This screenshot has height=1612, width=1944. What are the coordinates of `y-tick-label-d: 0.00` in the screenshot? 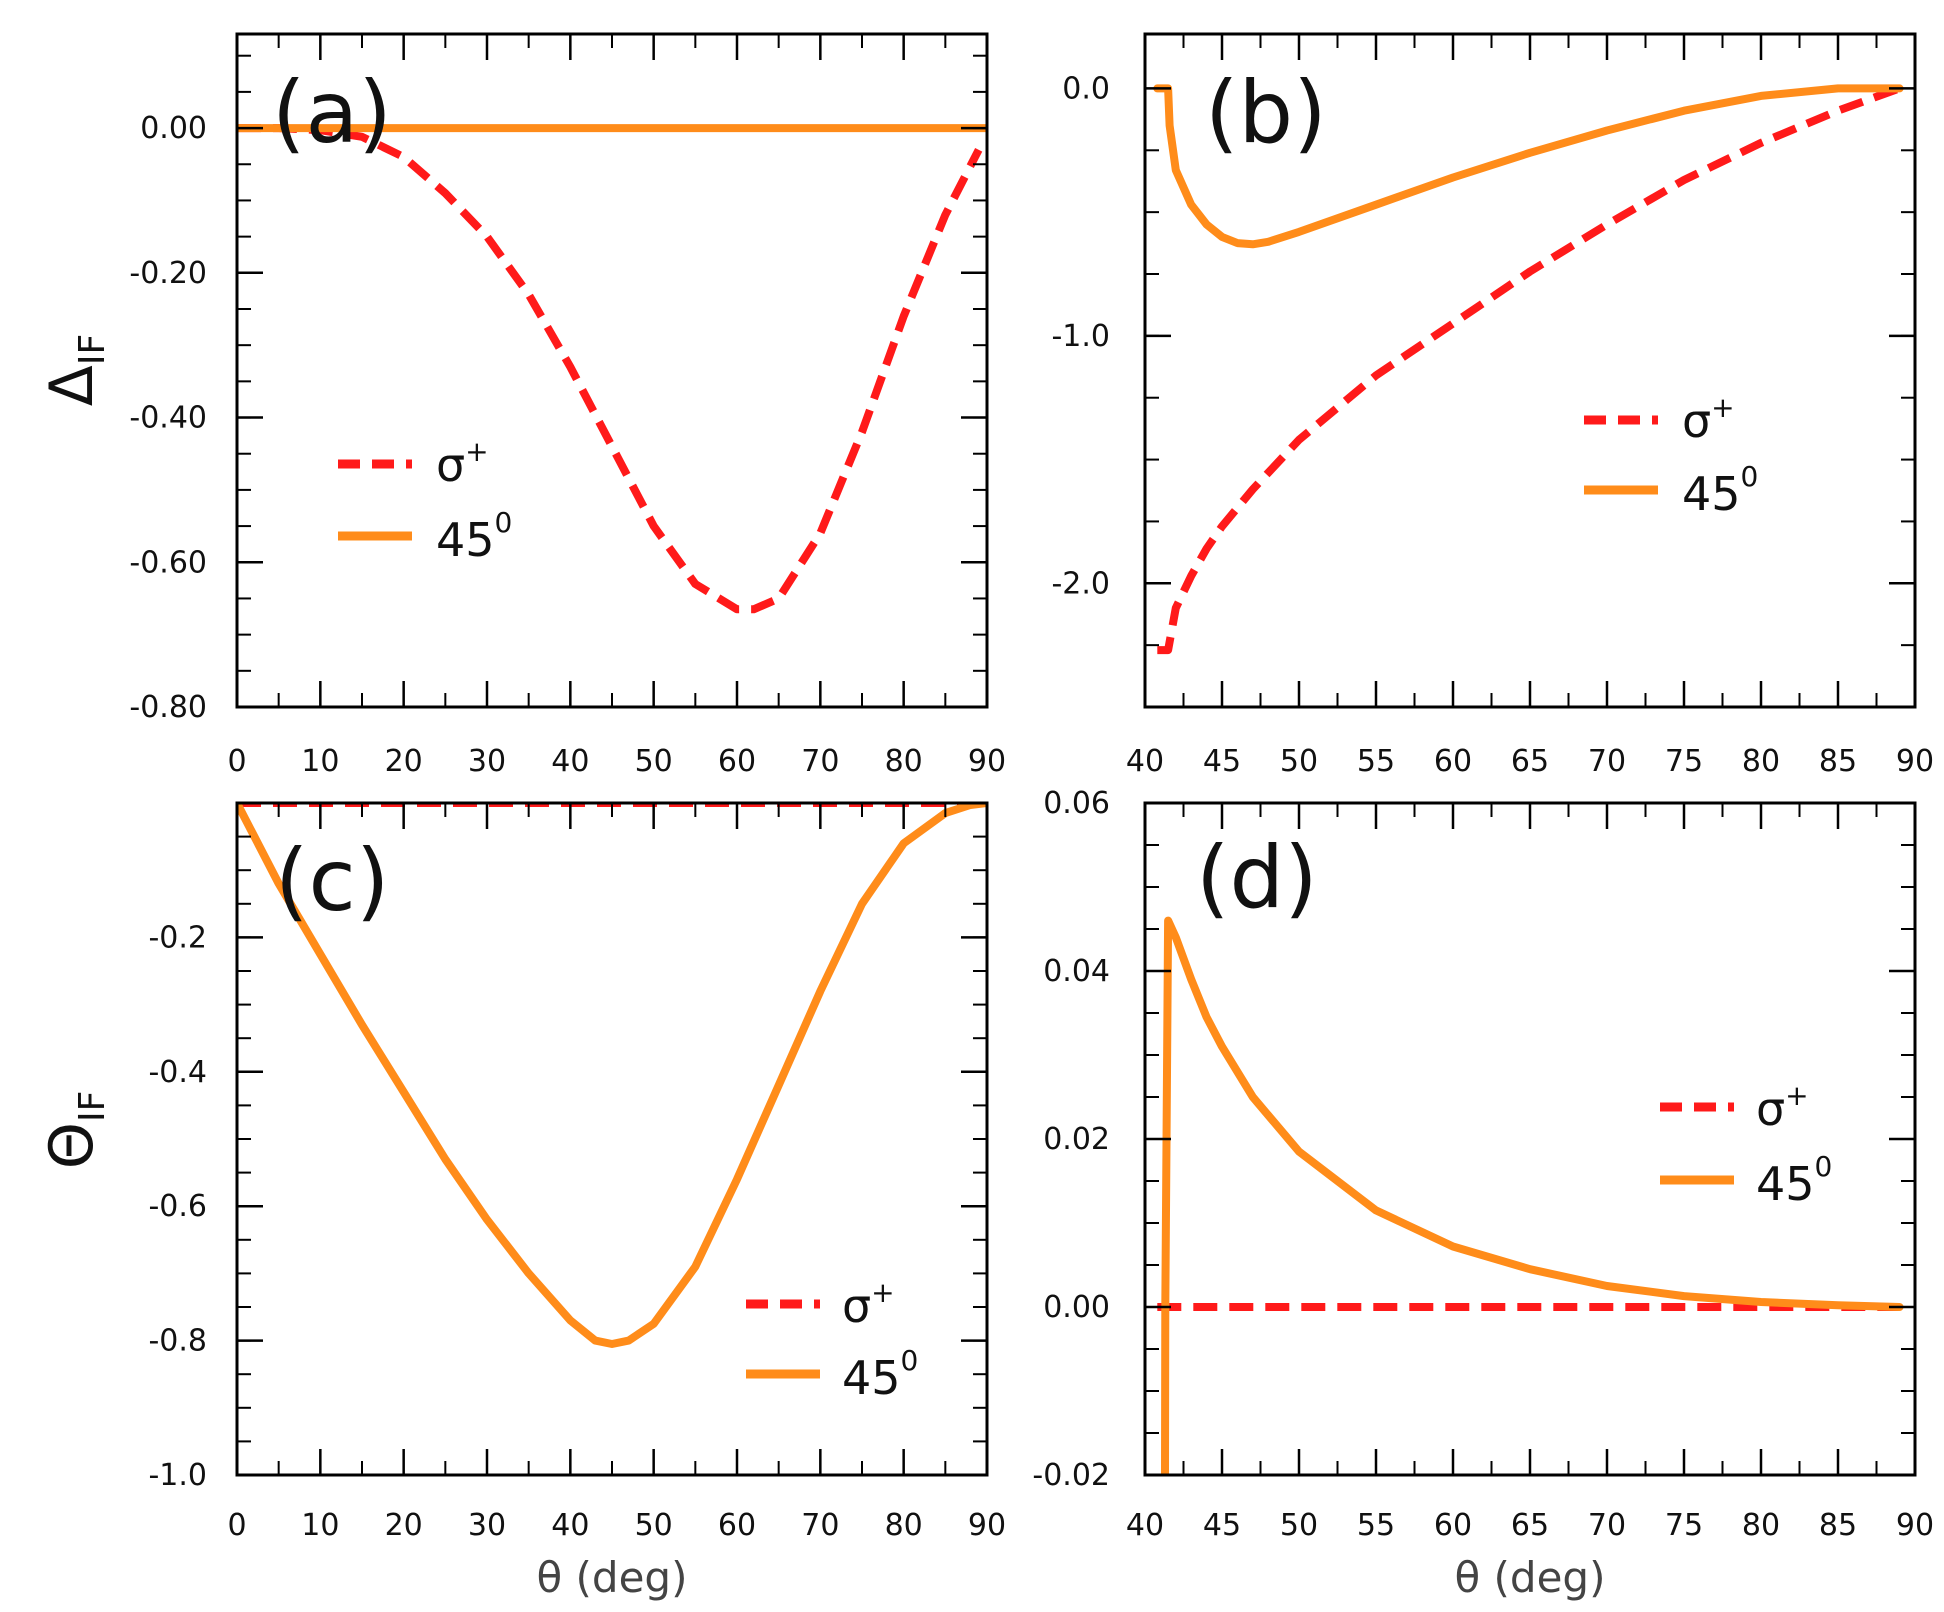 It's located at (1076, 1307).